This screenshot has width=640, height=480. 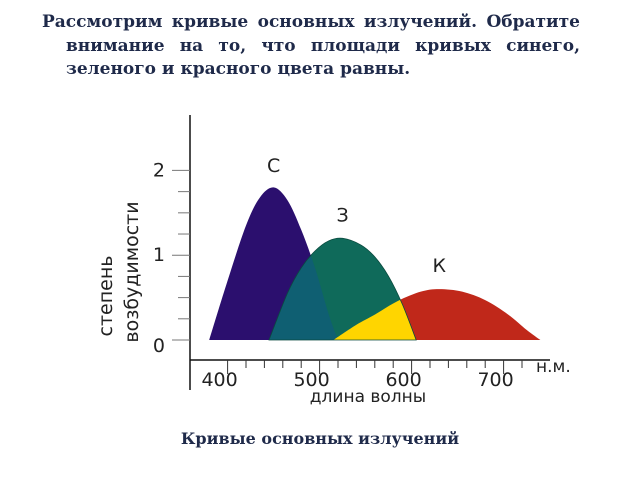 What do you see at coordinates (439, 266) in the screenshot?
I see `series-label-3: К` at bounding box center [439, 266].